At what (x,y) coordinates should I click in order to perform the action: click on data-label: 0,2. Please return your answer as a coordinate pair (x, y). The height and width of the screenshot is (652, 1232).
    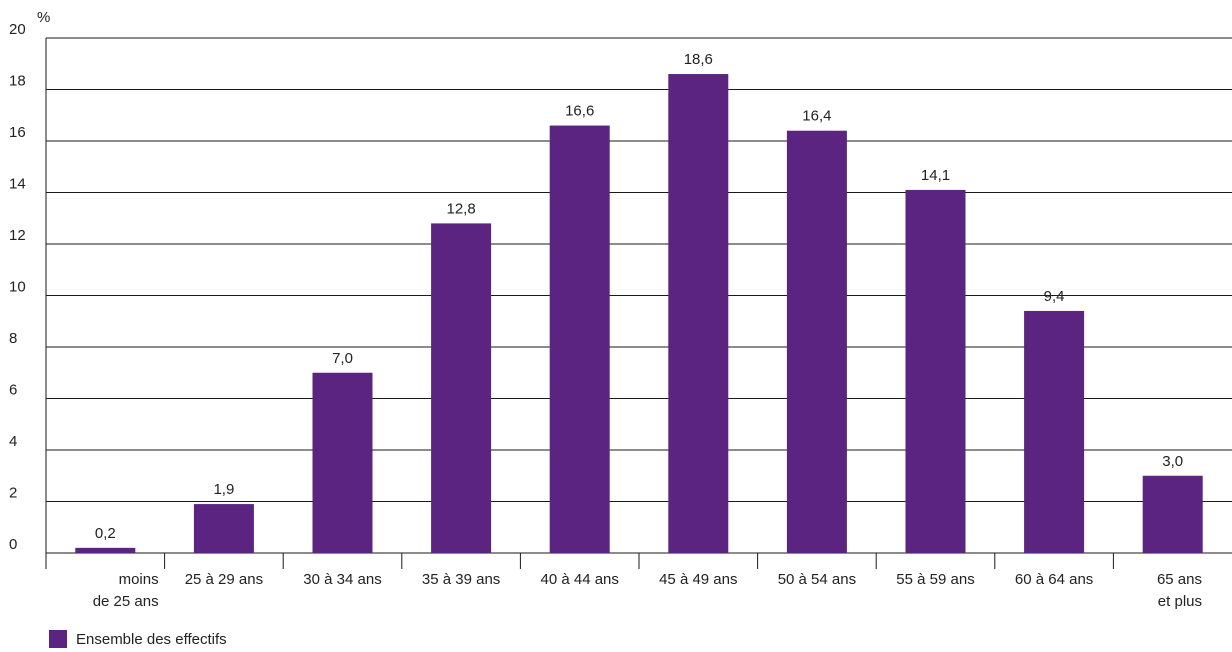
    Looking at the image, I should click on (105, 533).